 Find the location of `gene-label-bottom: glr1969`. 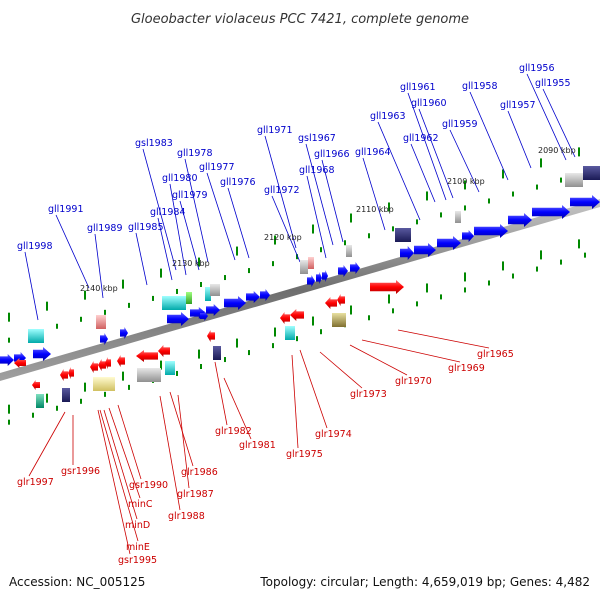

gene-label-bottom: glr1969 is located at coordinates (466, 368).